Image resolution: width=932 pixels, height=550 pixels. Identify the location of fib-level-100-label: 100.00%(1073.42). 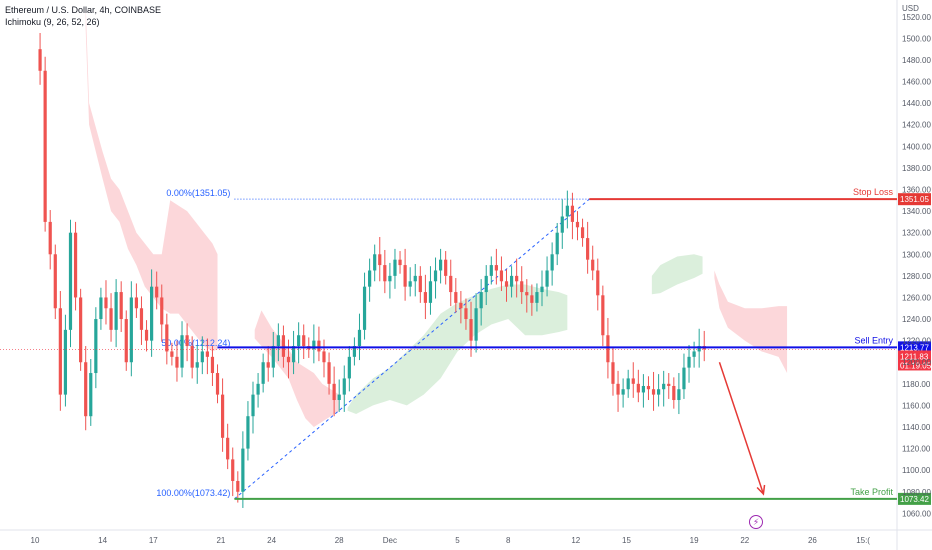
(193, 493).